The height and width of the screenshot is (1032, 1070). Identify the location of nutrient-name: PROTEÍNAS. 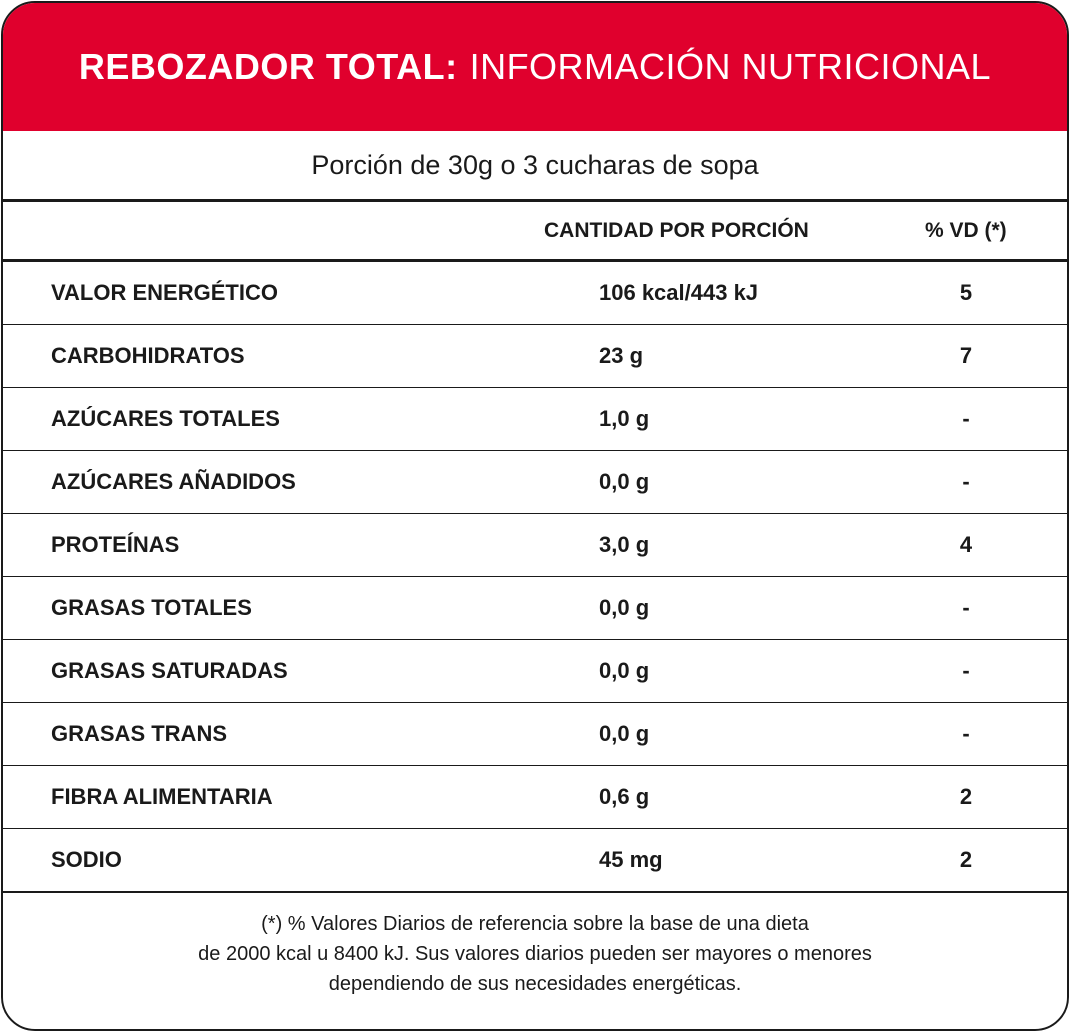
(115, 544).